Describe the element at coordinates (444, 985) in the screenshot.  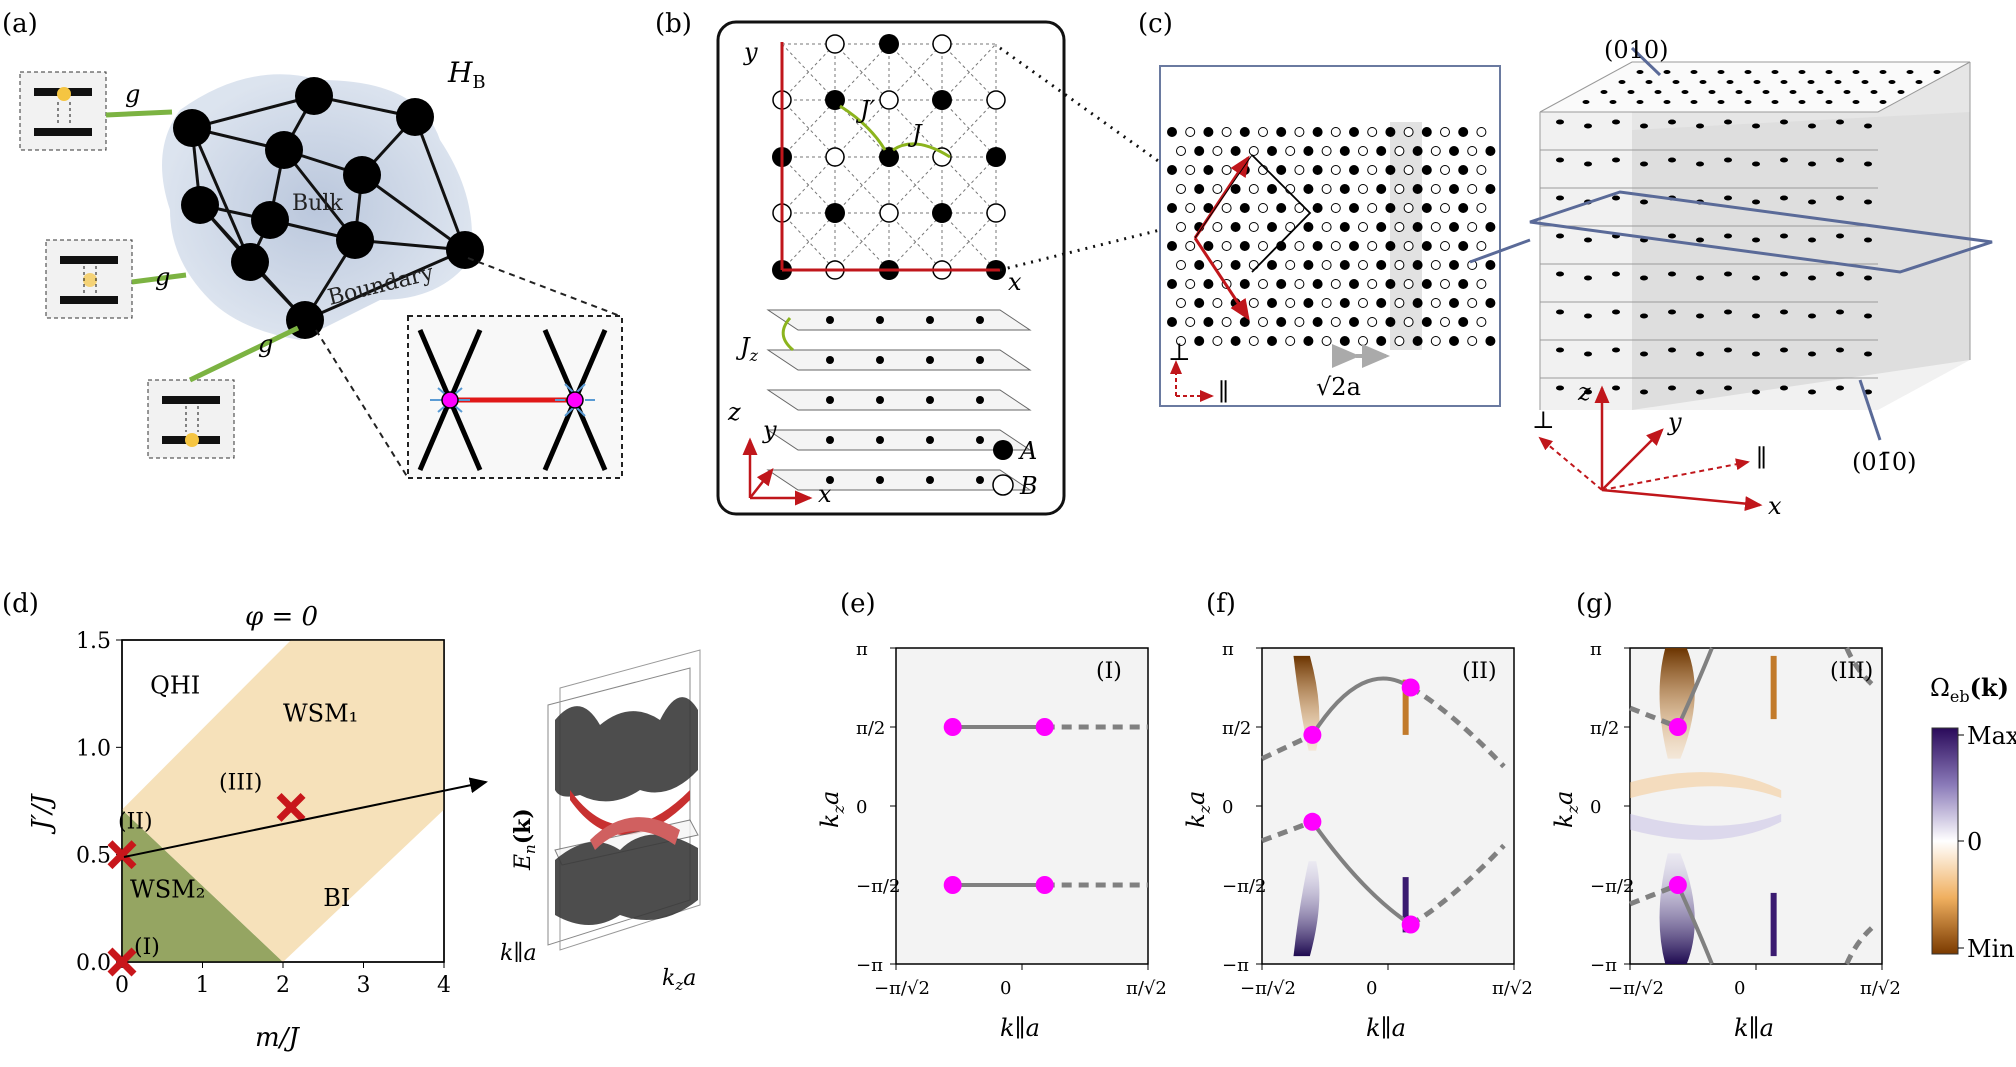
I see `x-tick-label: 4` at that location.